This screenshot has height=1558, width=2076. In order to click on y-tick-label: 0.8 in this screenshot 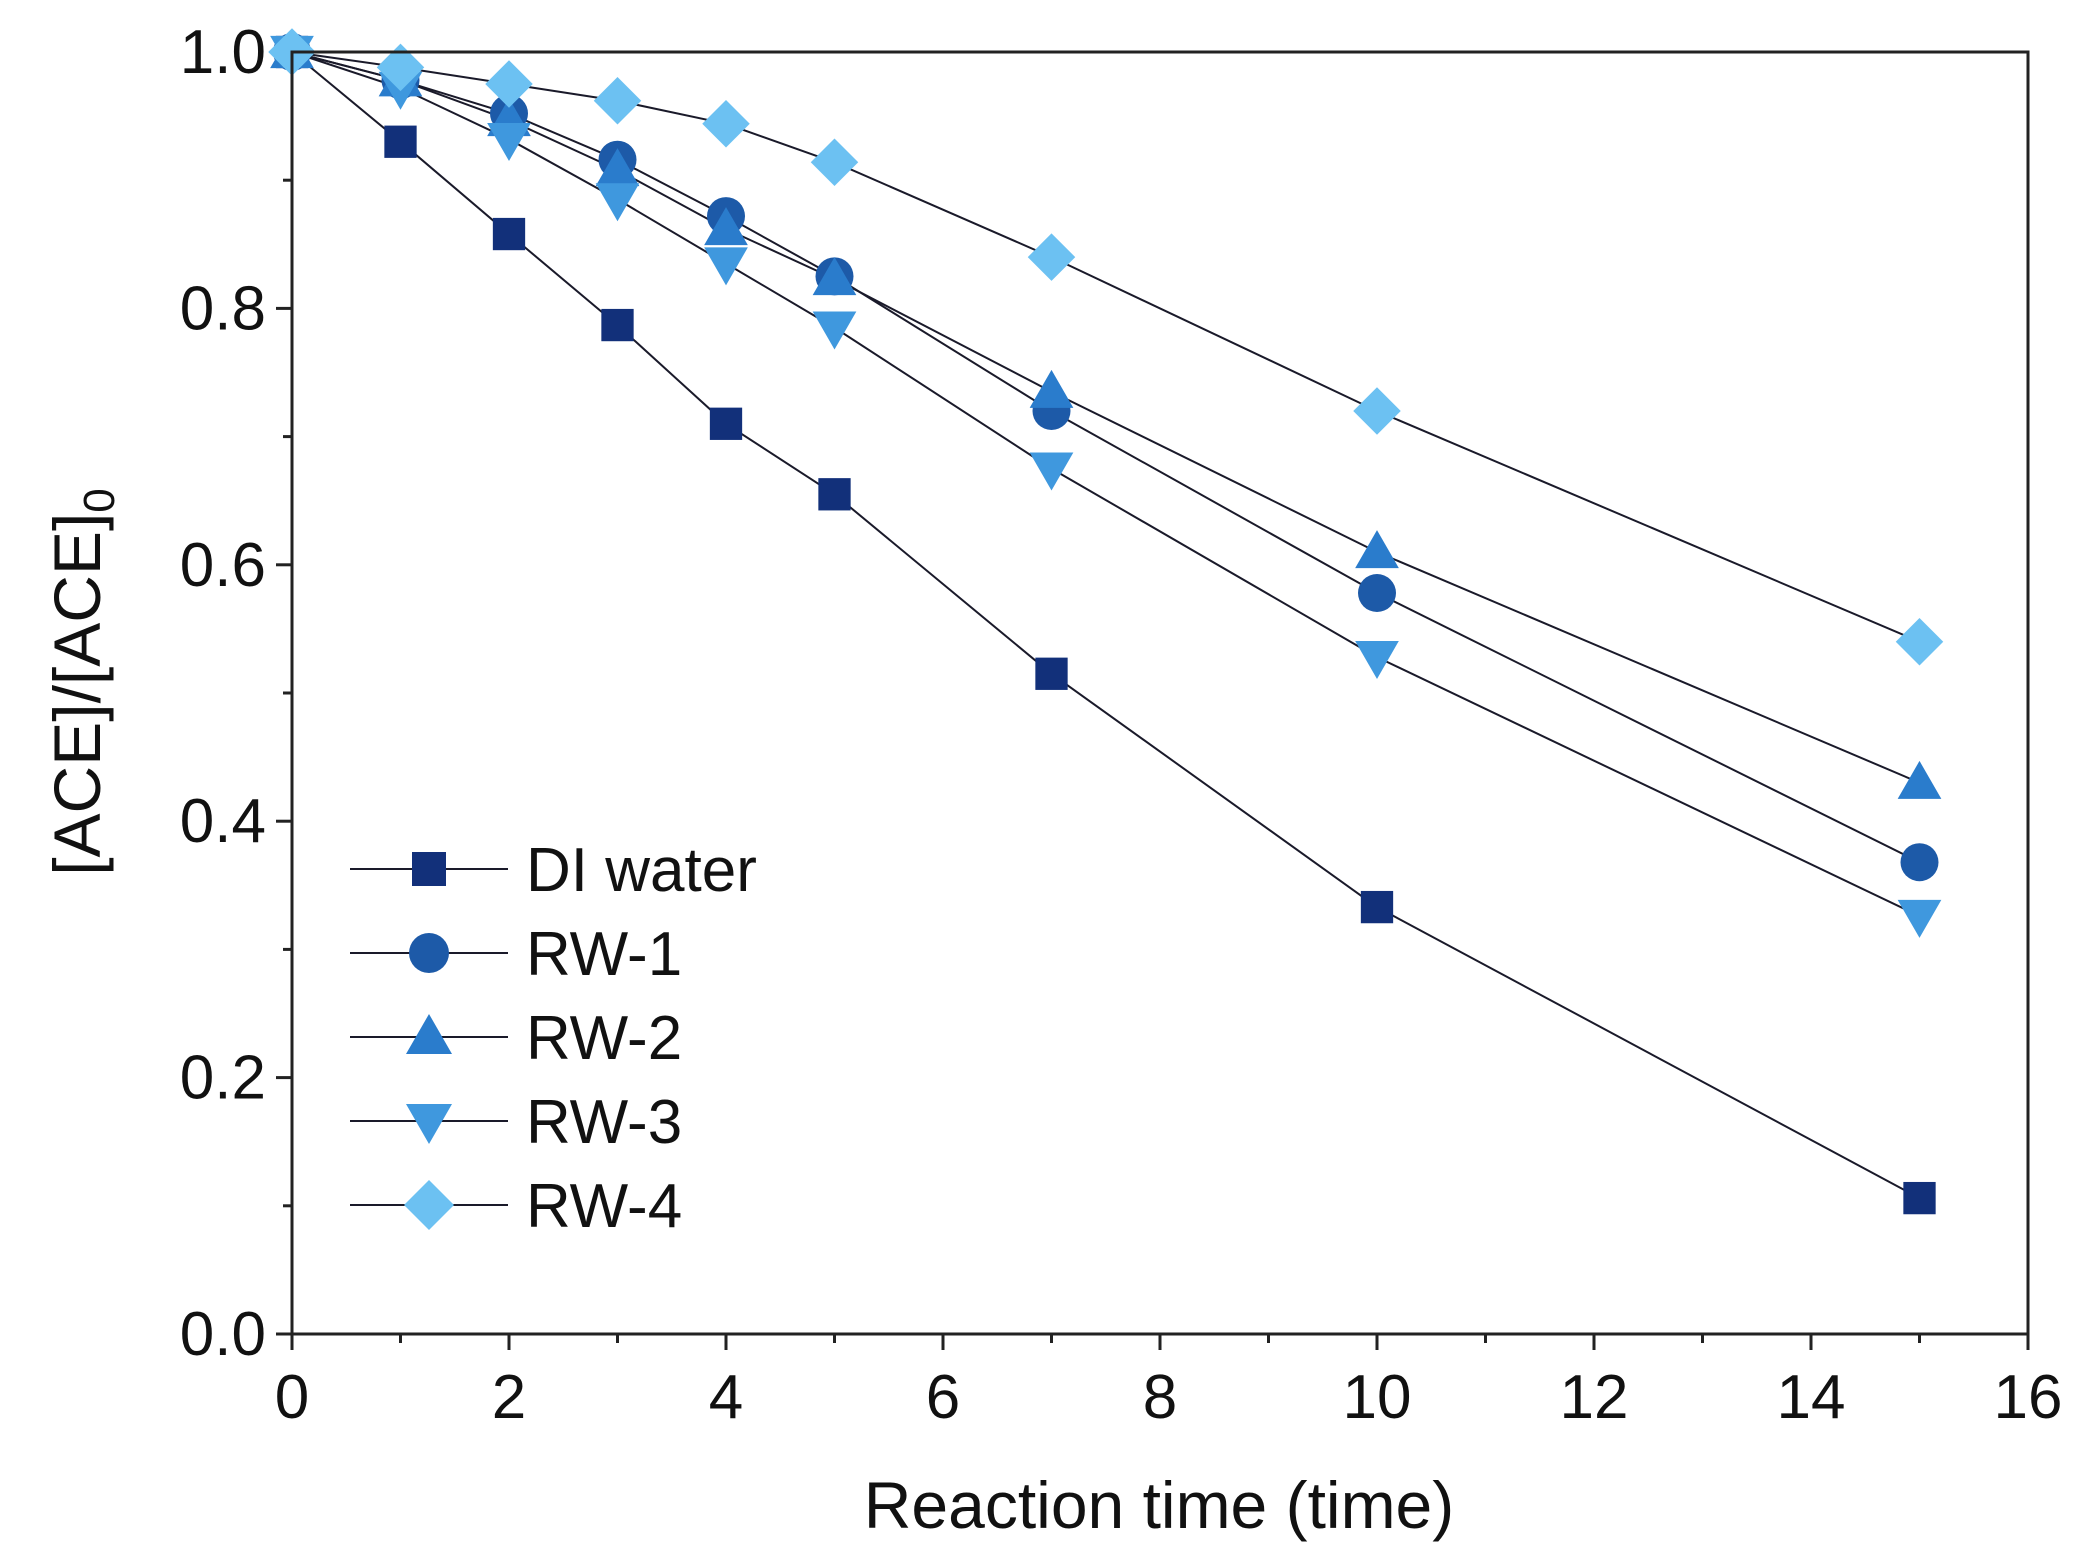, I will do `click(223, 308)`.